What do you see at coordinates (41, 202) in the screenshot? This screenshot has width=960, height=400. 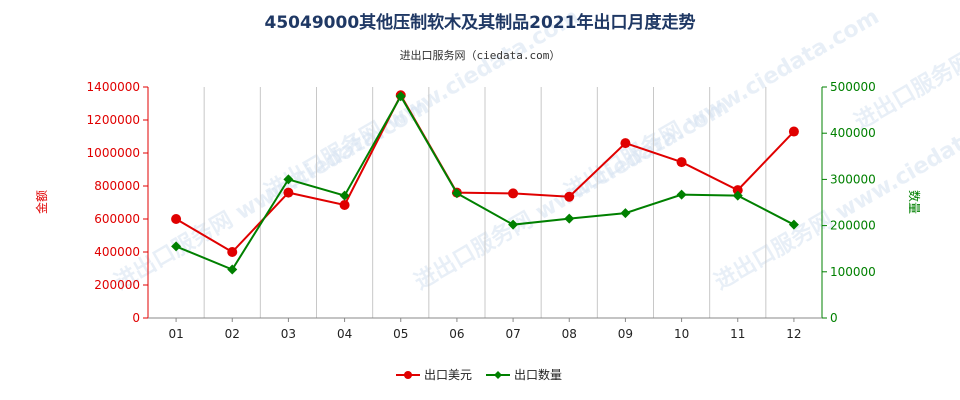 I see `y-axis-left-title: 金额` at bounding box center [41, 202].